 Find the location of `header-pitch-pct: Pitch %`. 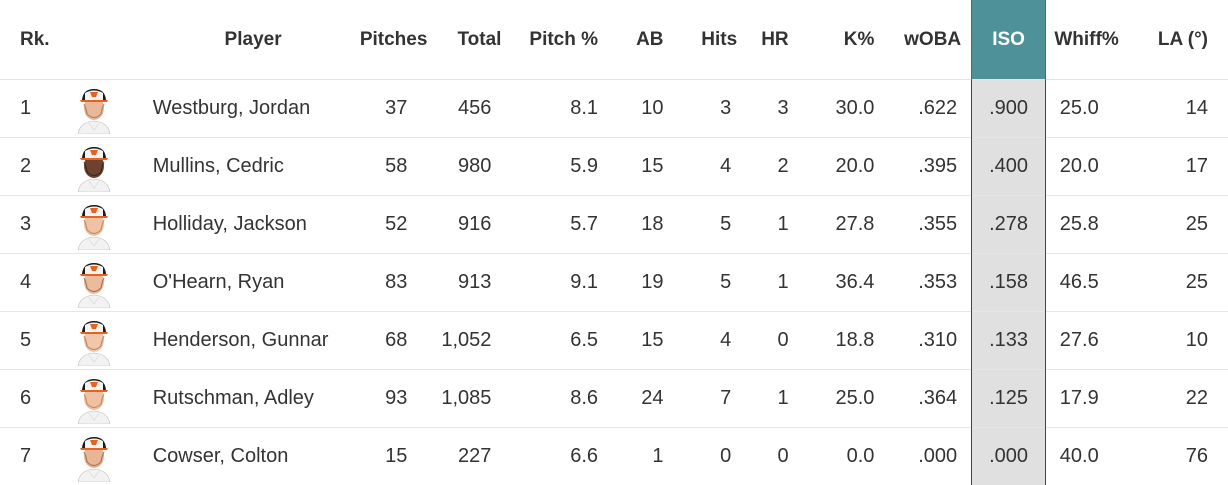

header-pitch-pct: Pitch % is located at coordinates (562, 40).